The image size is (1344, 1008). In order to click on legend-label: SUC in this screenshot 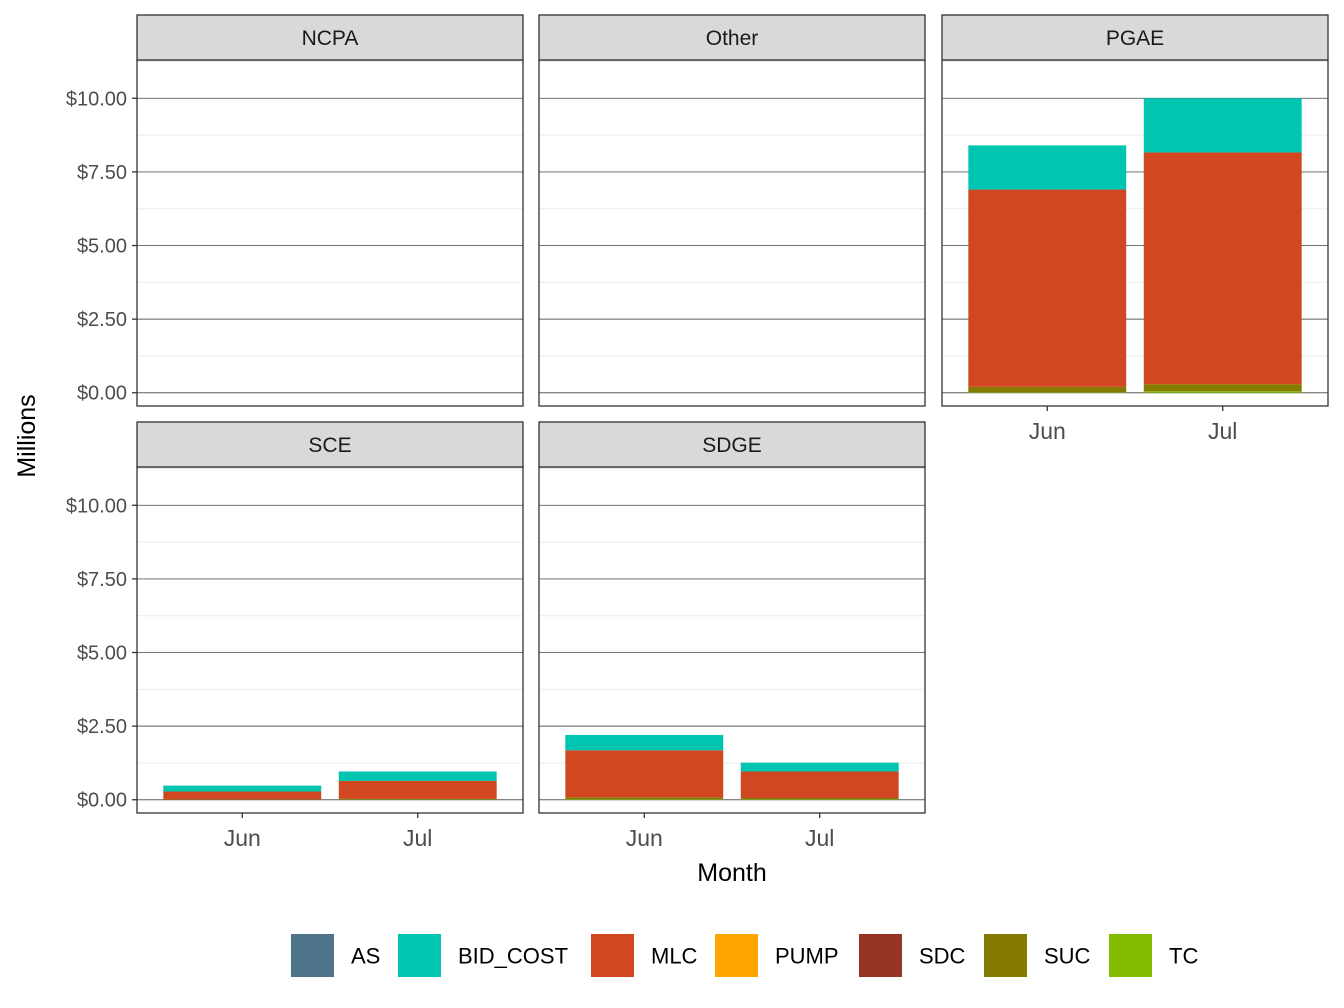, I will do `click(1067, 956)`.